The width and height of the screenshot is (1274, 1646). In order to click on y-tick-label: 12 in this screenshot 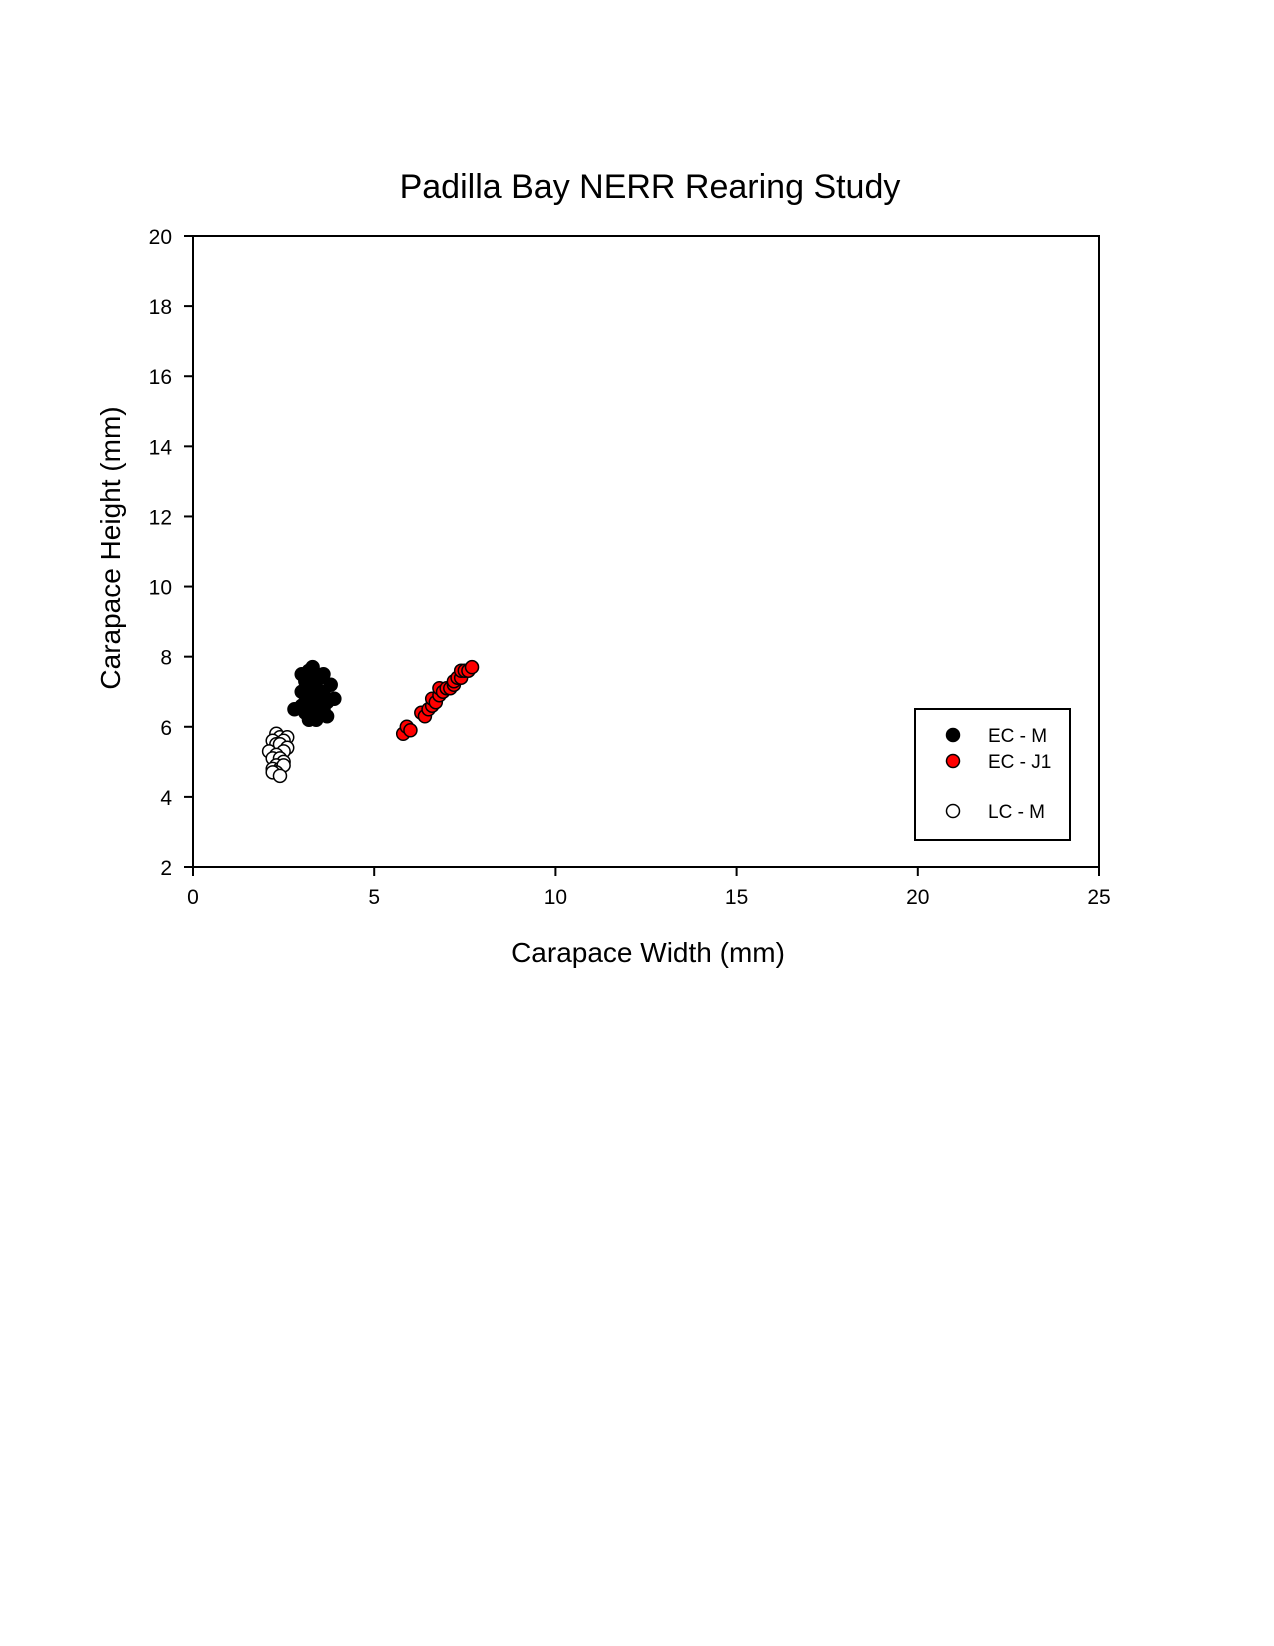, I will do `click(160, 517)`.